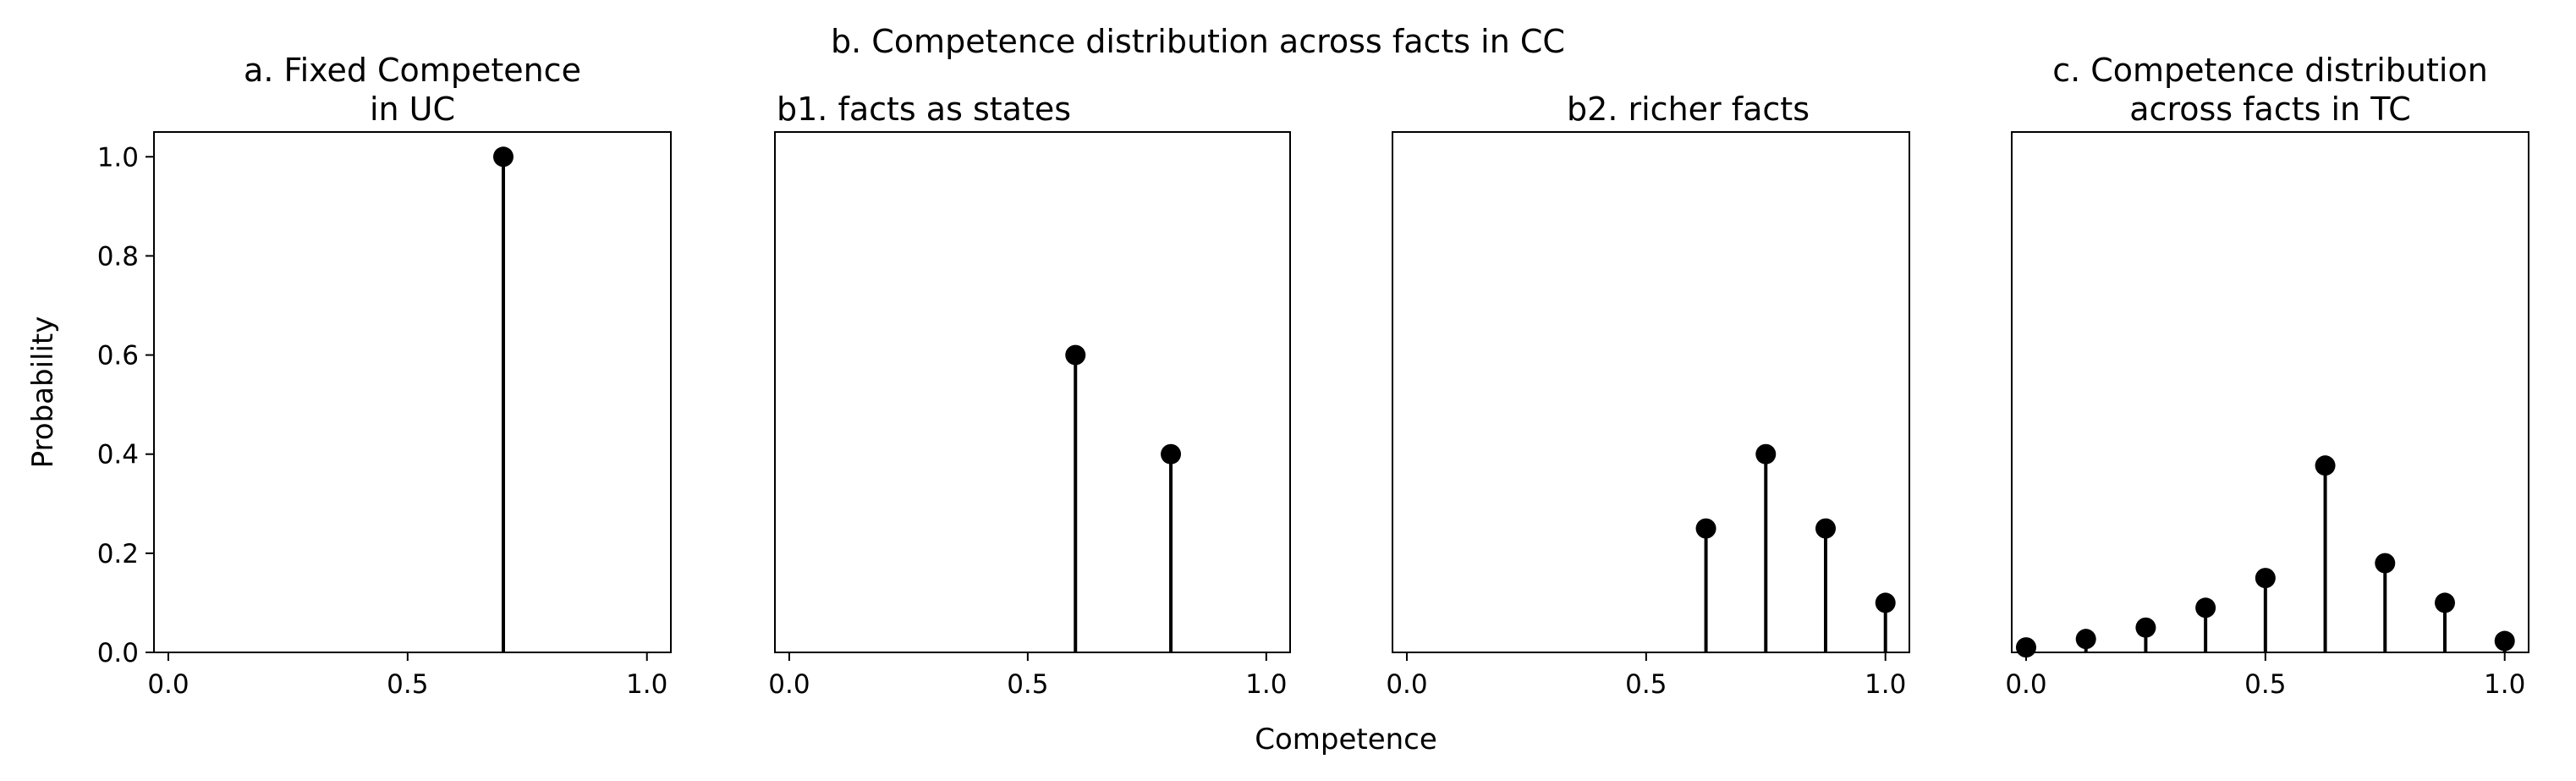 The height and width of the screenshot is (781, 2576). What do you see at coordinates (118, 356) in the screenshot?
I see `y-tick-label: 0.6` at bounding box center [118, 356].